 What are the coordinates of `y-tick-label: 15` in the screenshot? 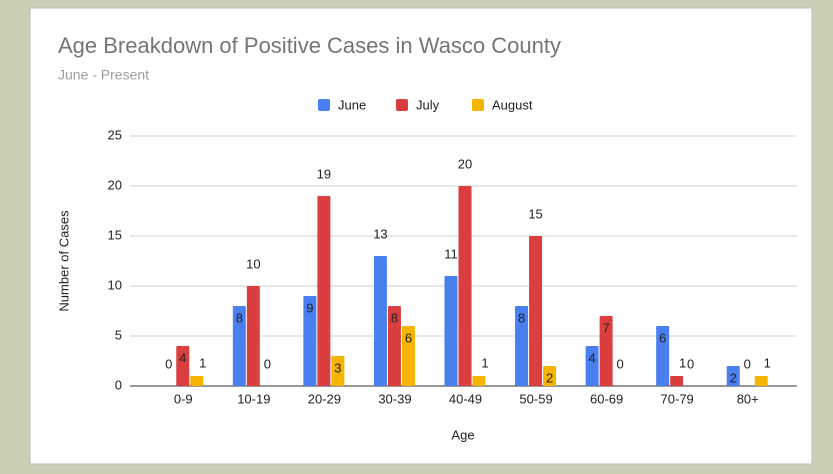 It's located at (115, 234).